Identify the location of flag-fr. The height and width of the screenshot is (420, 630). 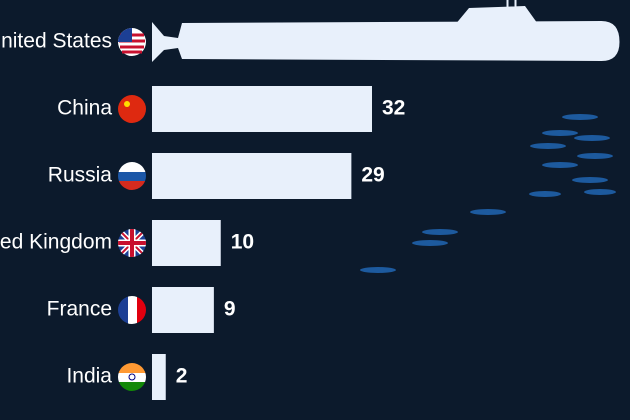
(132, 310).